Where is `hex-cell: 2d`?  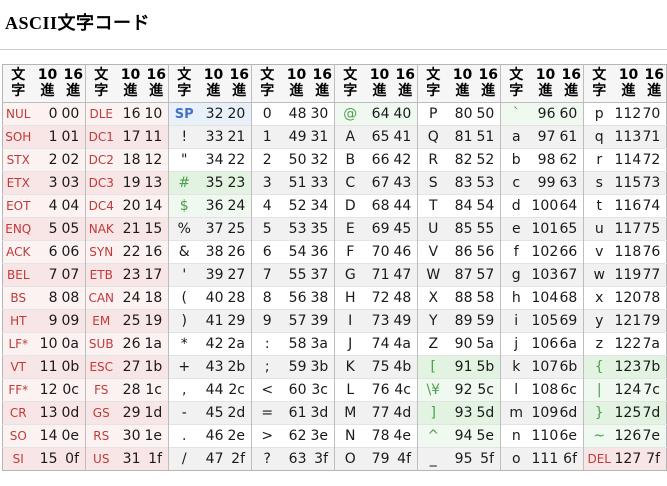
hex-cell: 2d is located at coordinates (239, 413).